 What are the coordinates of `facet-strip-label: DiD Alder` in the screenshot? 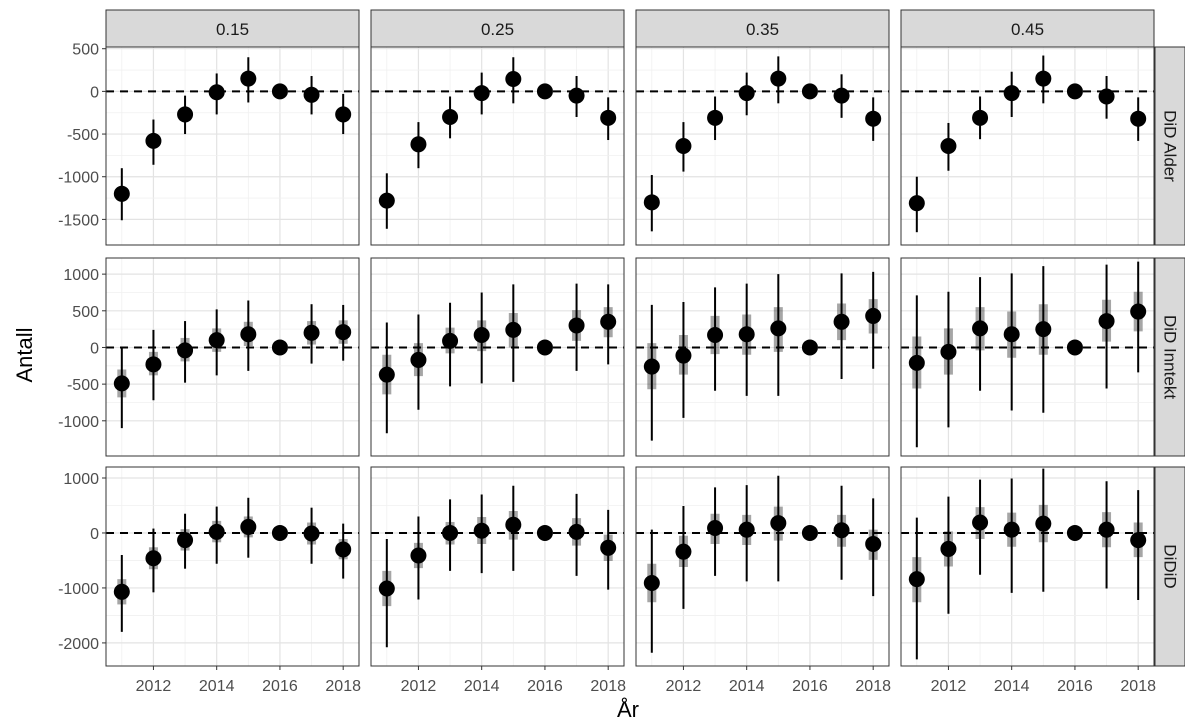 It's located at (1170, 146).